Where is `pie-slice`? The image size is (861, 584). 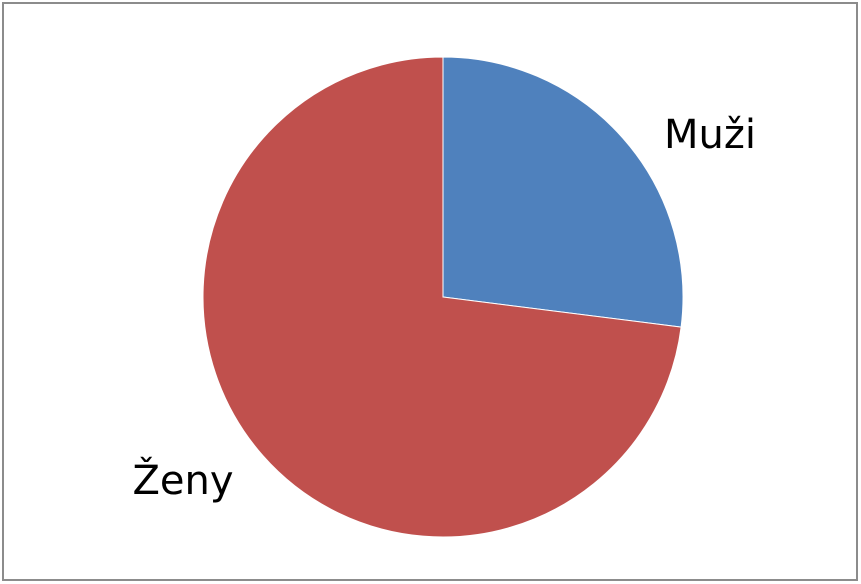 pie-slice is located at coordinates (563, 192).